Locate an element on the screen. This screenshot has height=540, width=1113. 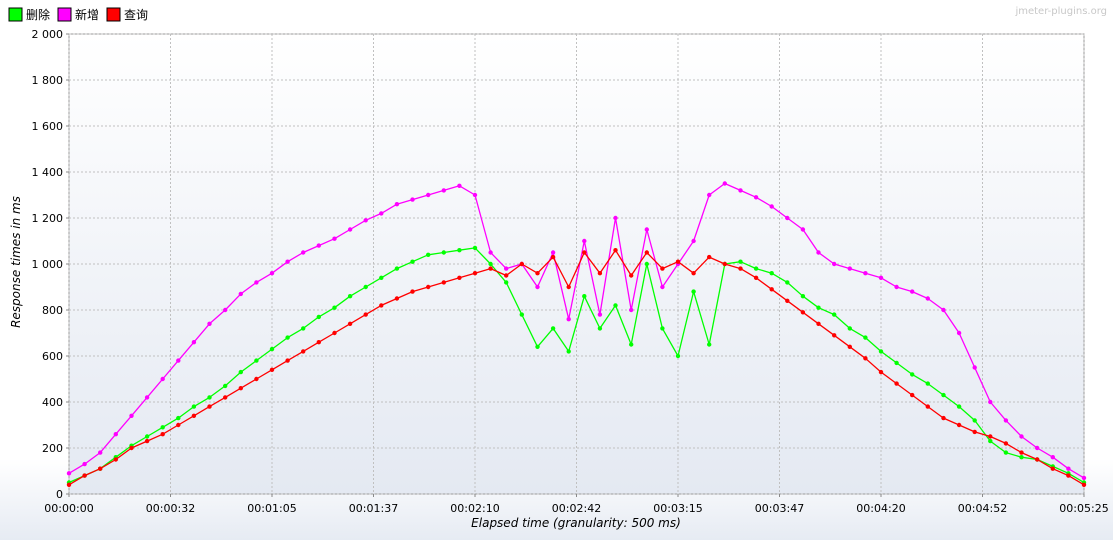
legend: 删除 新增 查询 is located at coordinates (78, 14).